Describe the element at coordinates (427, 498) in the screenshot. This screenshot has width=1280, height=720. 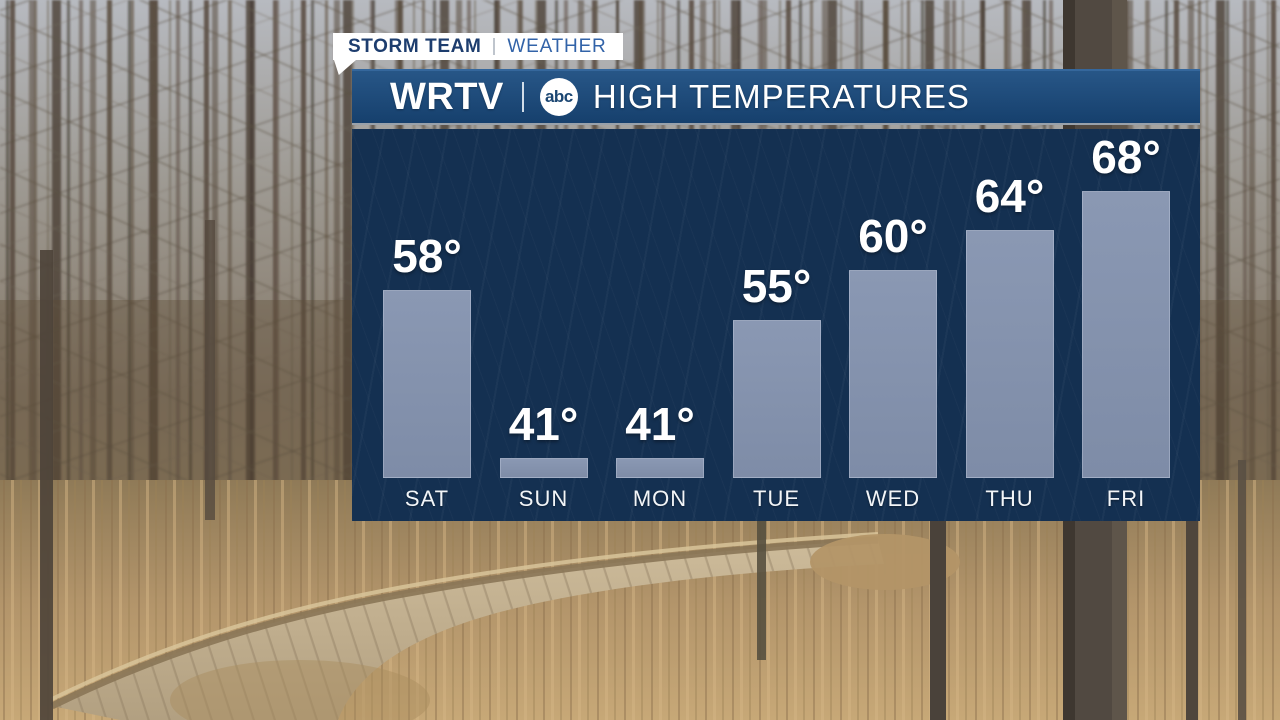
I see `day-label: SAT` at that location.